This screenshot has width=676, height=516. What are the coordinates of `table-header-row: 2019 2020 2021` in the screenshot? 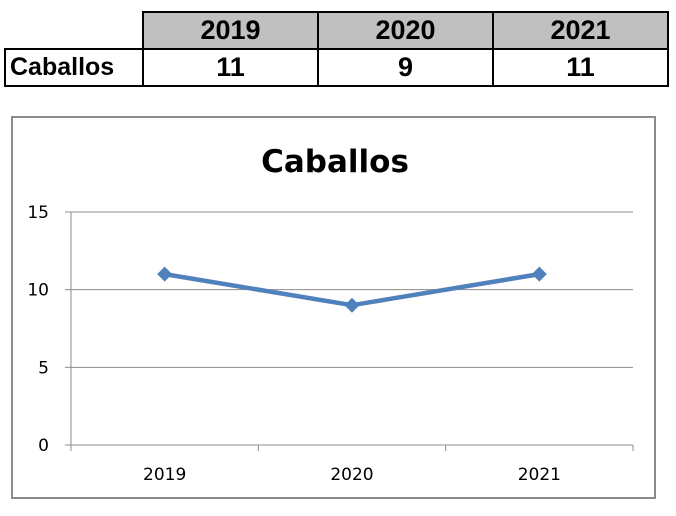 It's located at (337, 30).